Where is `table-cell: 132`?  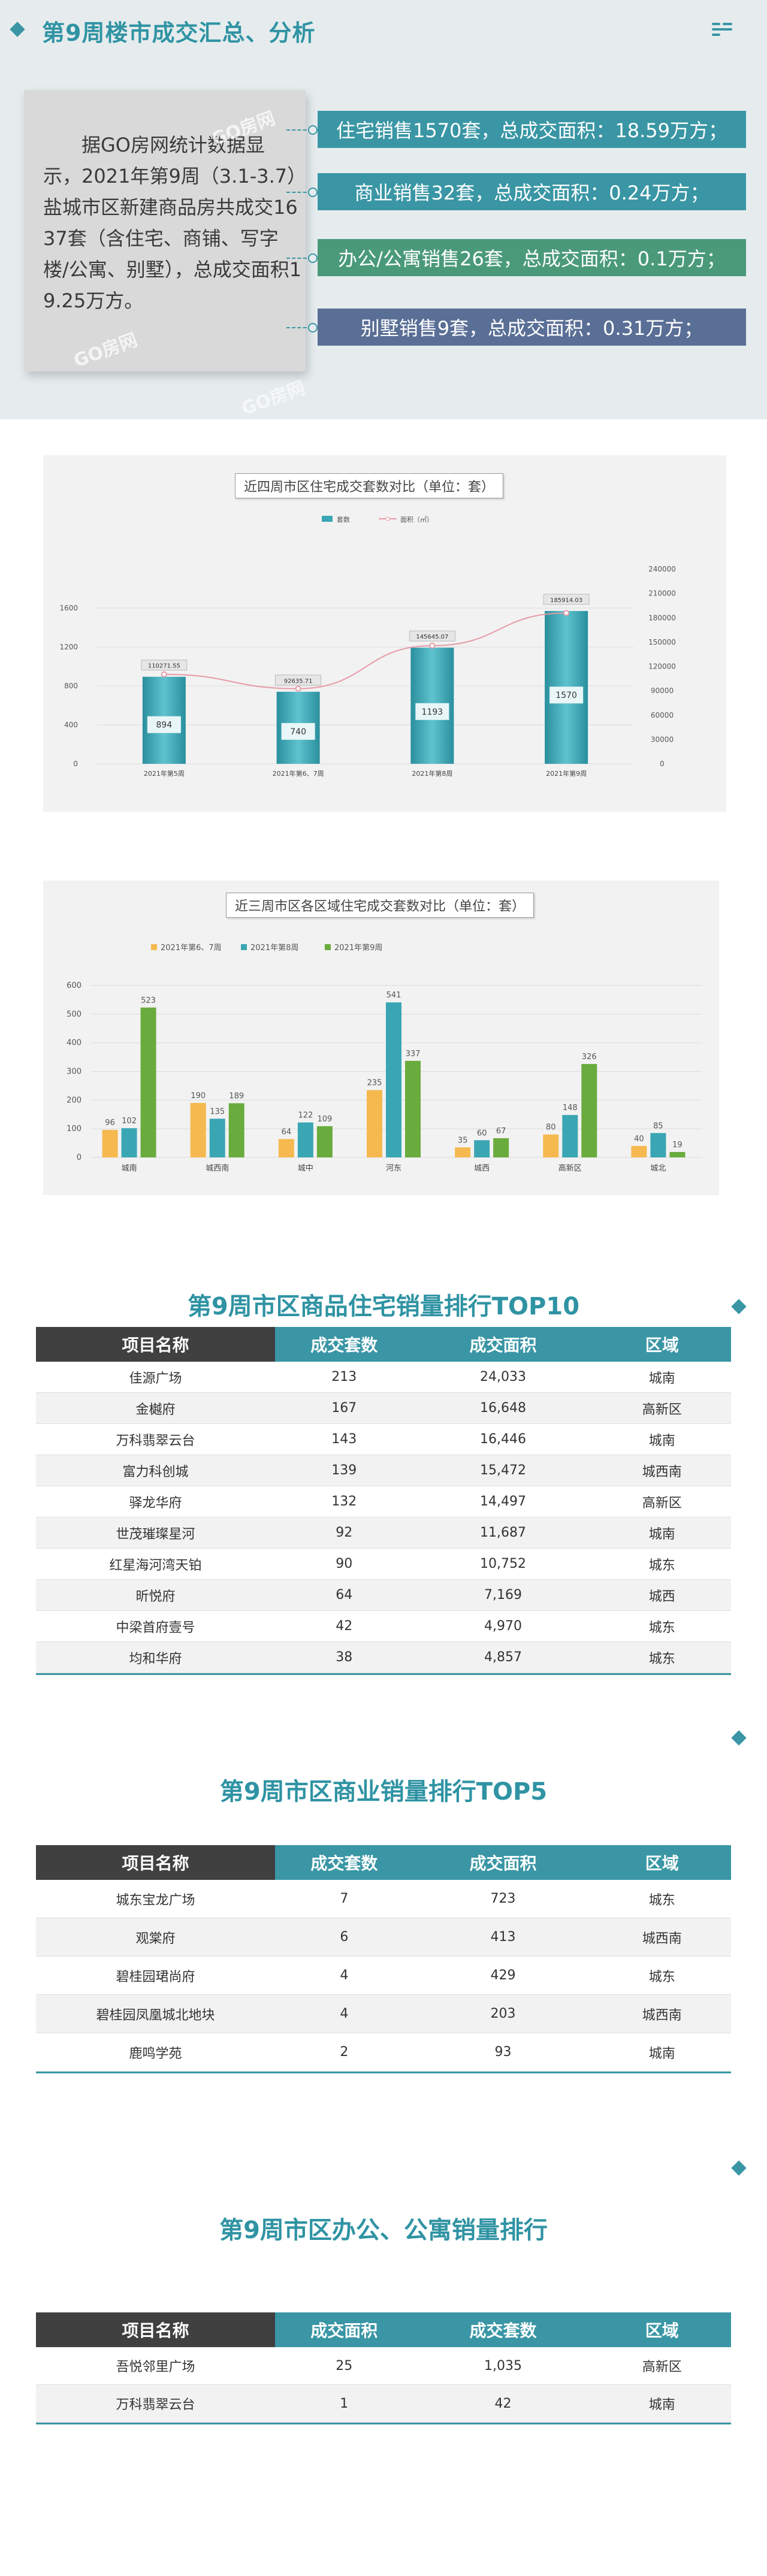 table-cell: 132 is located at coordinates (343, 1501).